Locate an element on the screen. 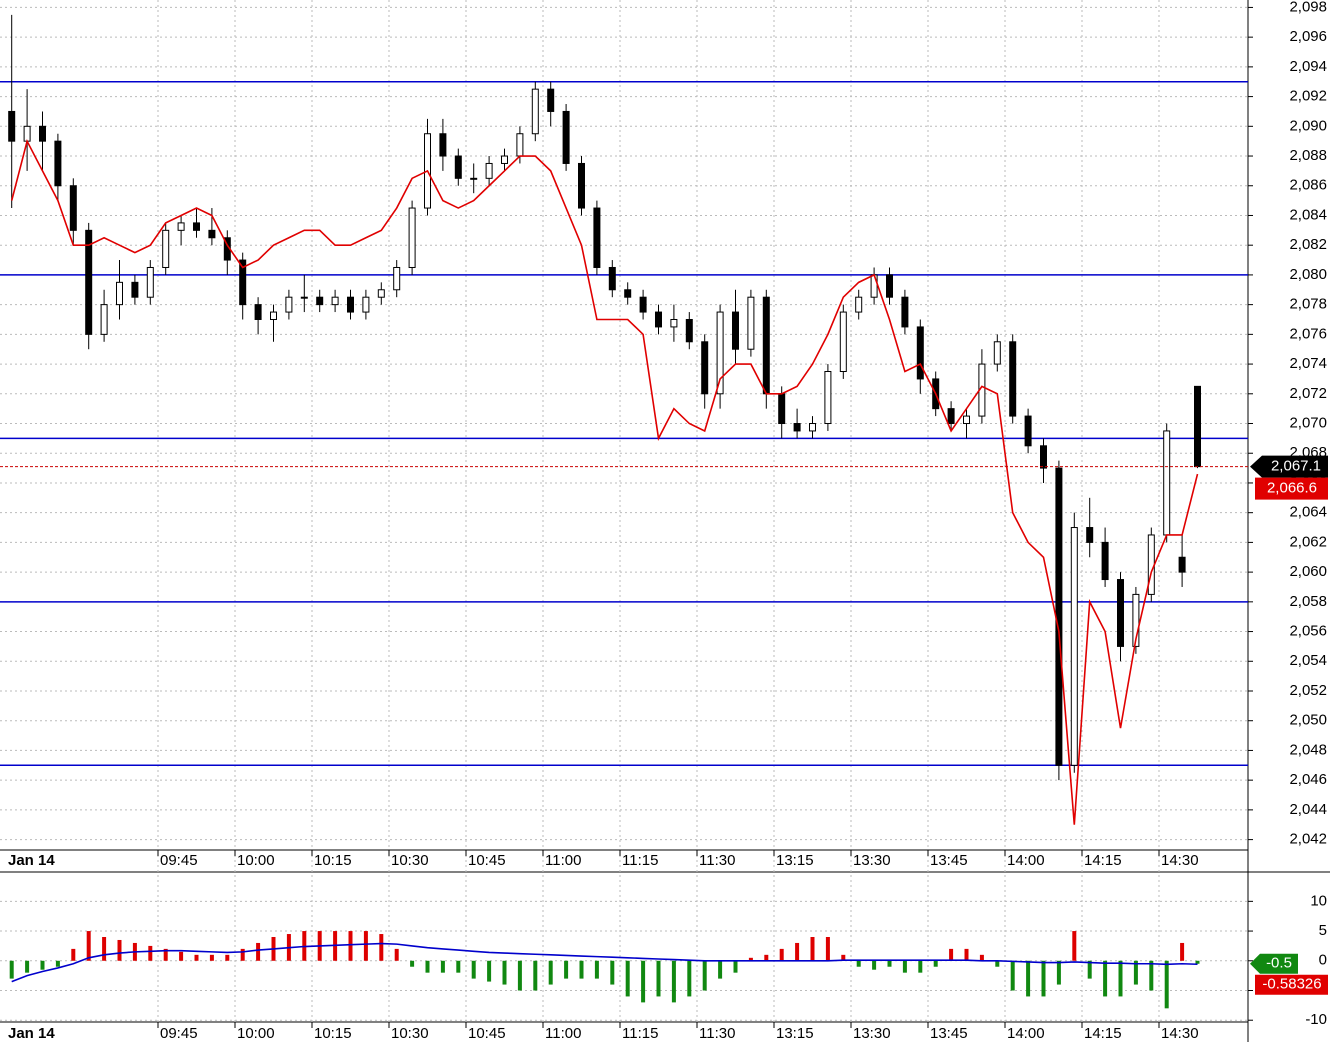 Image resolution: width=1330 pixels, height=1042 pixels. price-tag-label: 2,067.1 is located at coordinates (1296, 466).